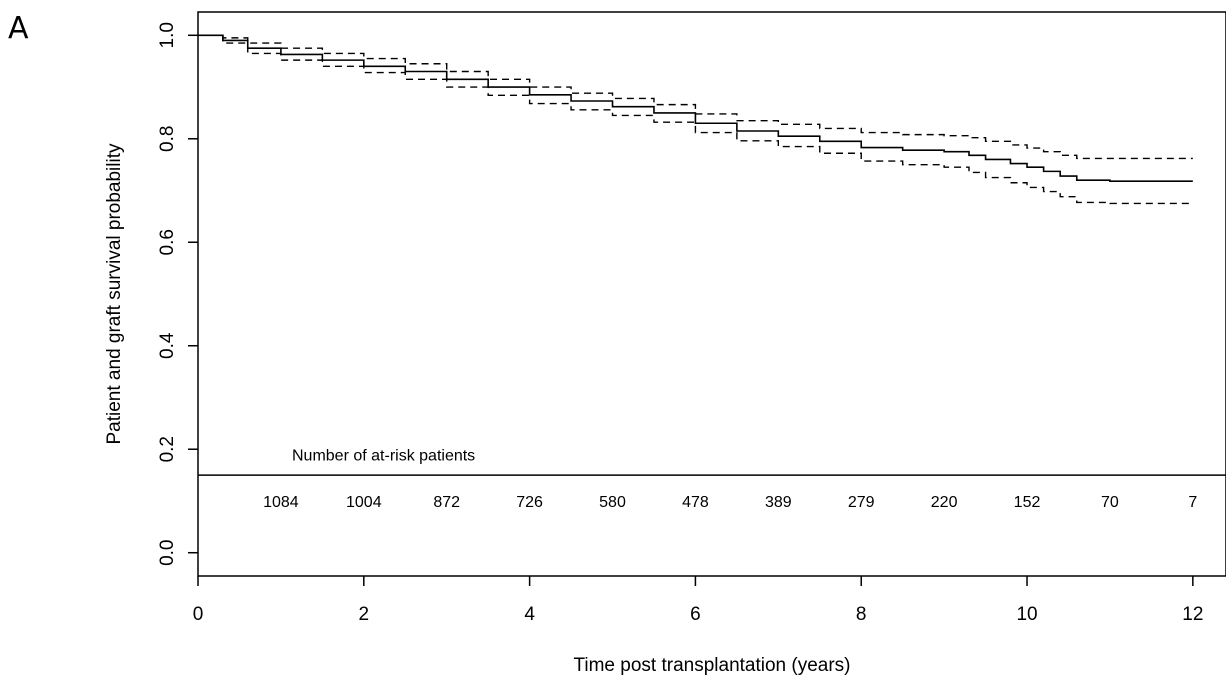 The height and width of the screenshot is (679, 1226). Describe the element at coordinates (167, 35) in the screenshot. I see `y-tick-label: 1.0` at that location.